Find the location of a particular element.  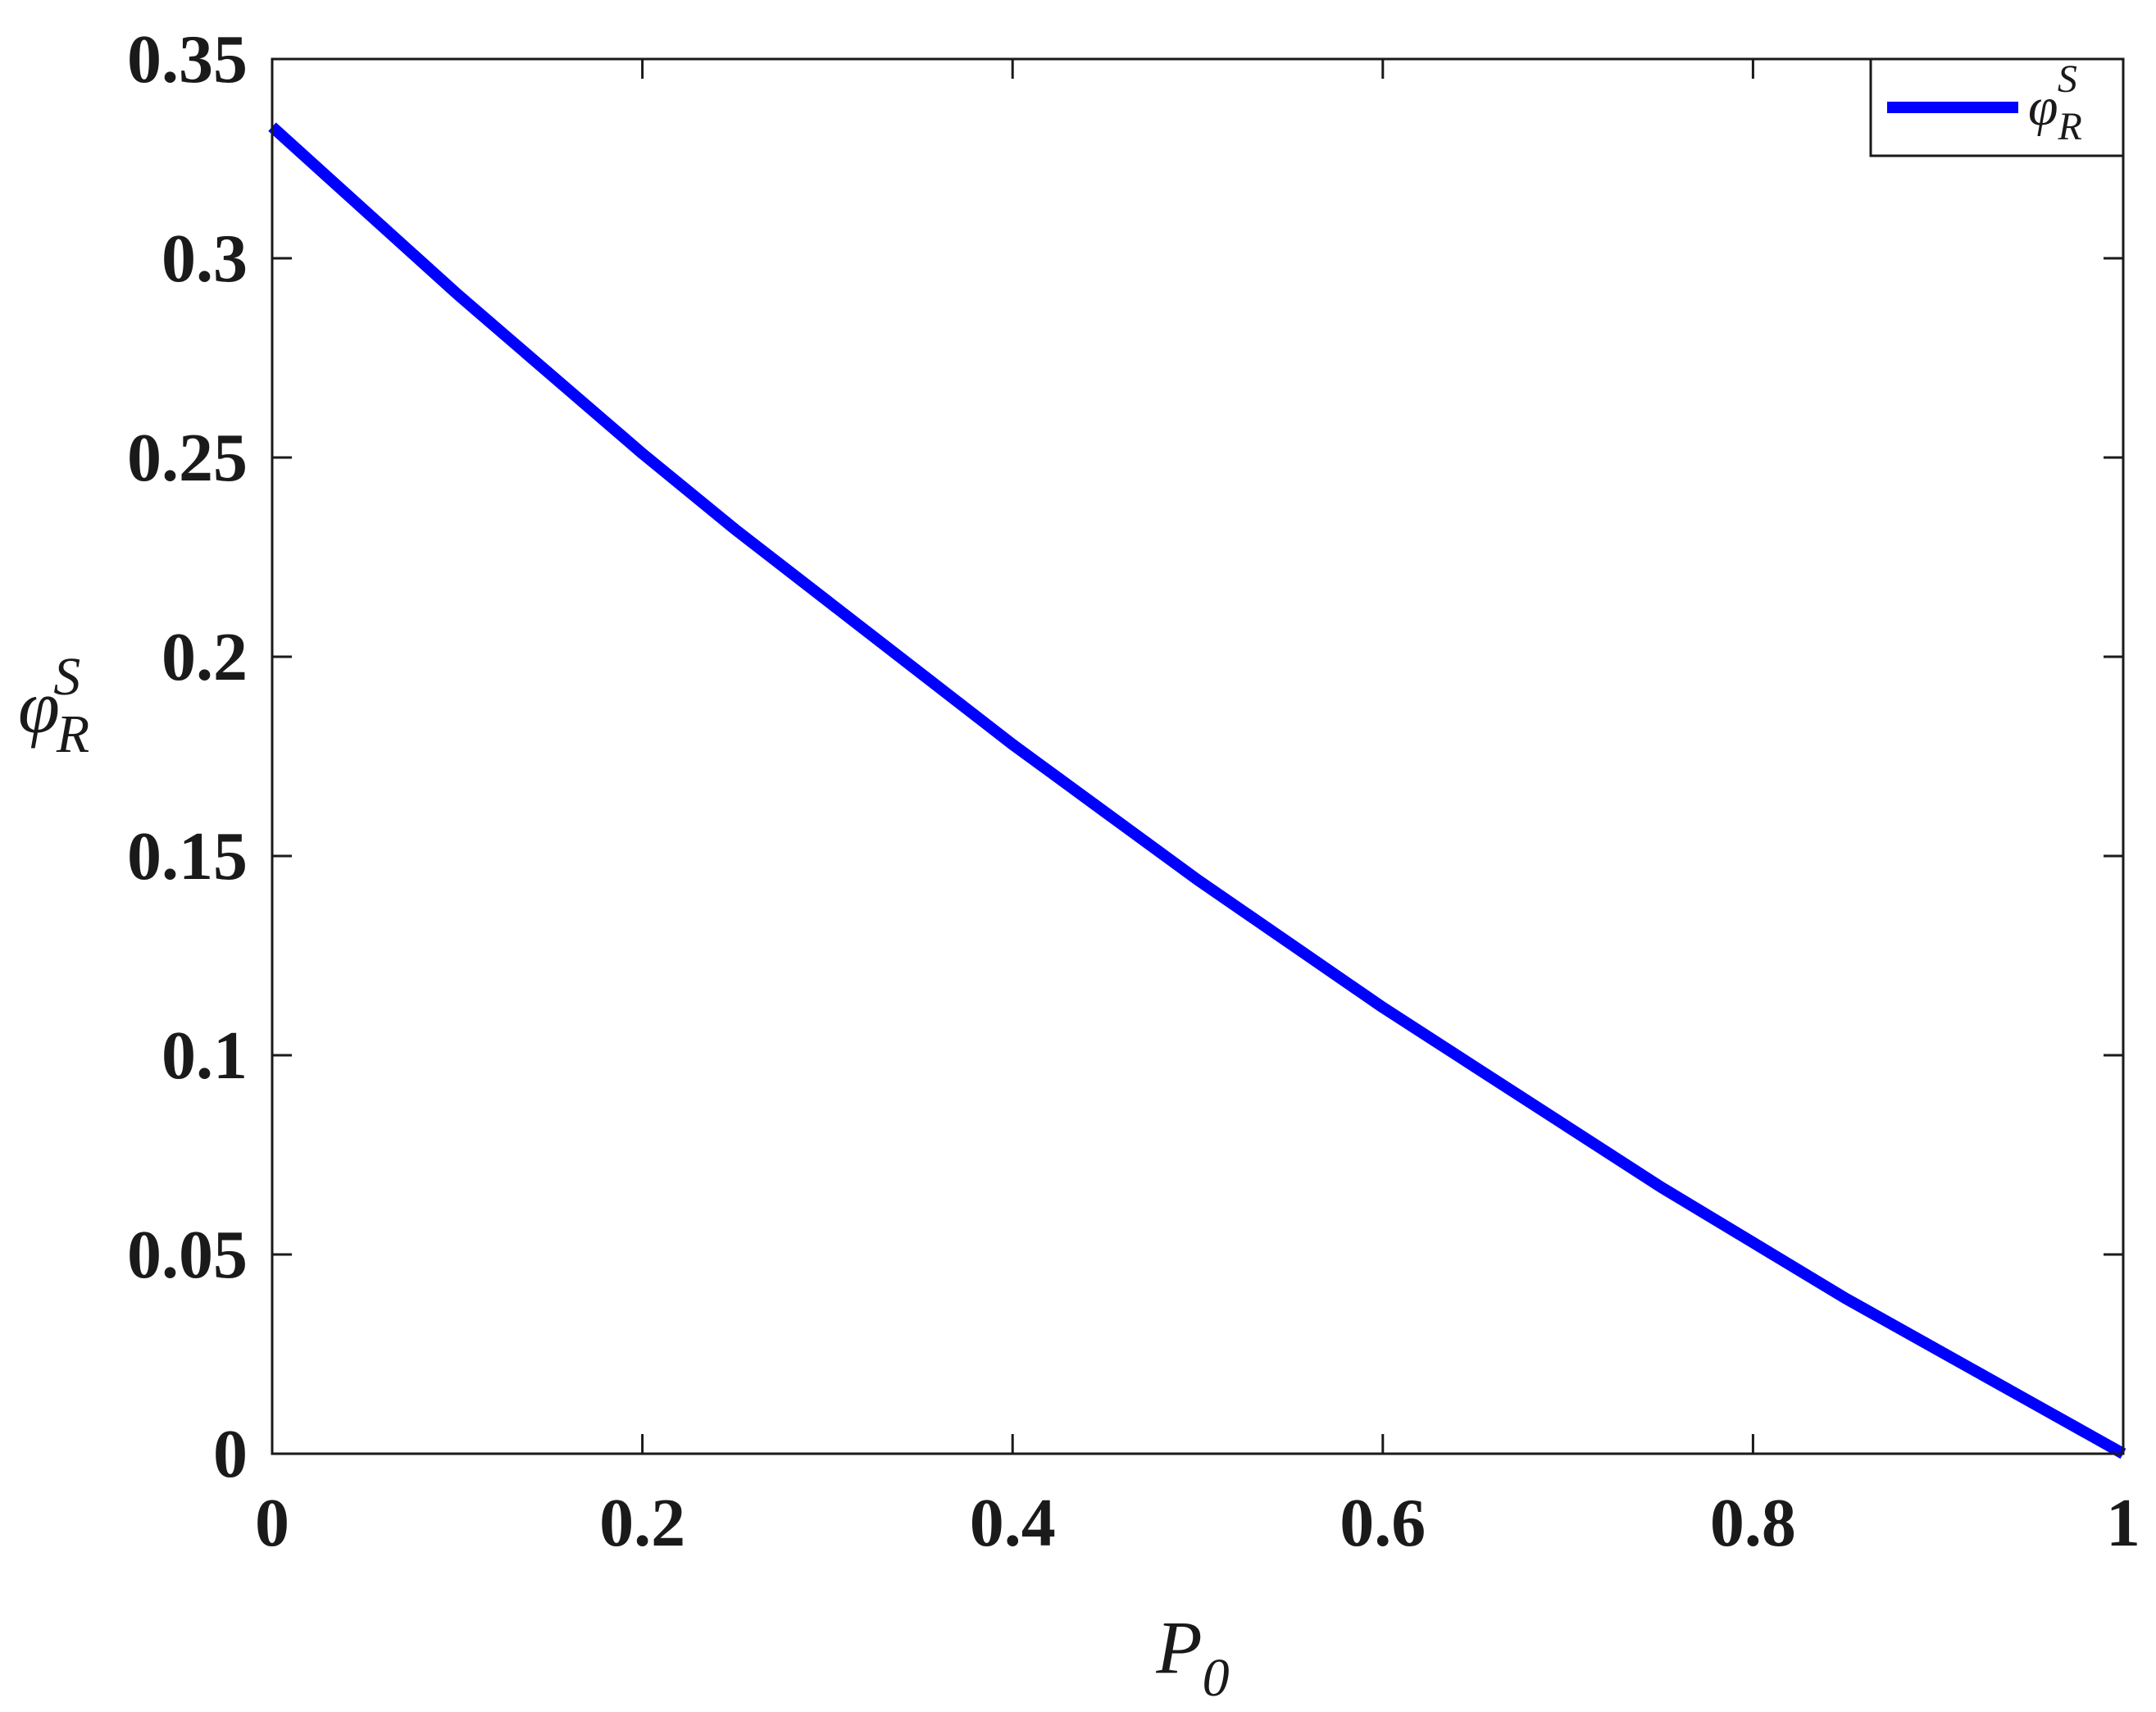

y-tick-labels: 0 0.05 0.1 0.15 0.2 0.25 0.3 0.35 is located at coordinates (187, 756).